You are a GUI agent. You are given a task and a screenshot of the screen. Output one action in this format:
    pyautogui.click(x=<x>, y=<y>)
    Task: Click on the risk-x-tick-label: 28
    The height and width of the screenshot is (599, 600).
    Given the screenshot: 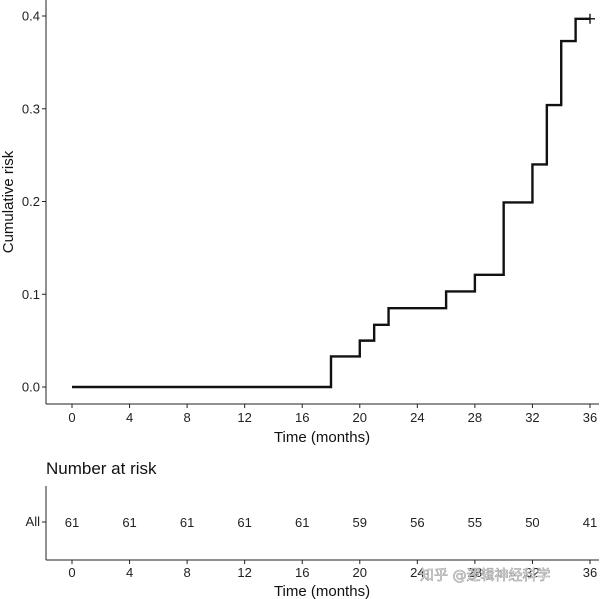 What is the action you would take?
    pyautogui.click(x=475, y=572)
    